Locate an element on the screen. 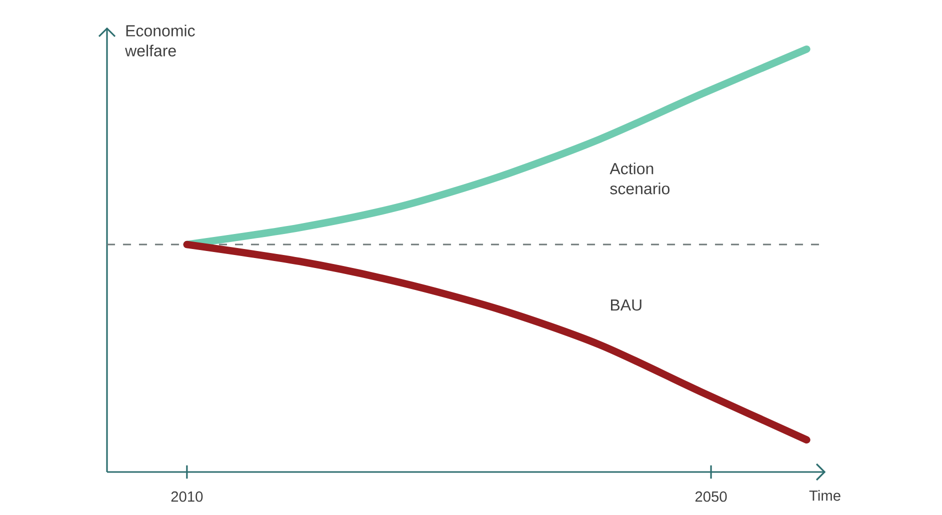  x-tick-label: 2010 is located at coordinates (187, 496).